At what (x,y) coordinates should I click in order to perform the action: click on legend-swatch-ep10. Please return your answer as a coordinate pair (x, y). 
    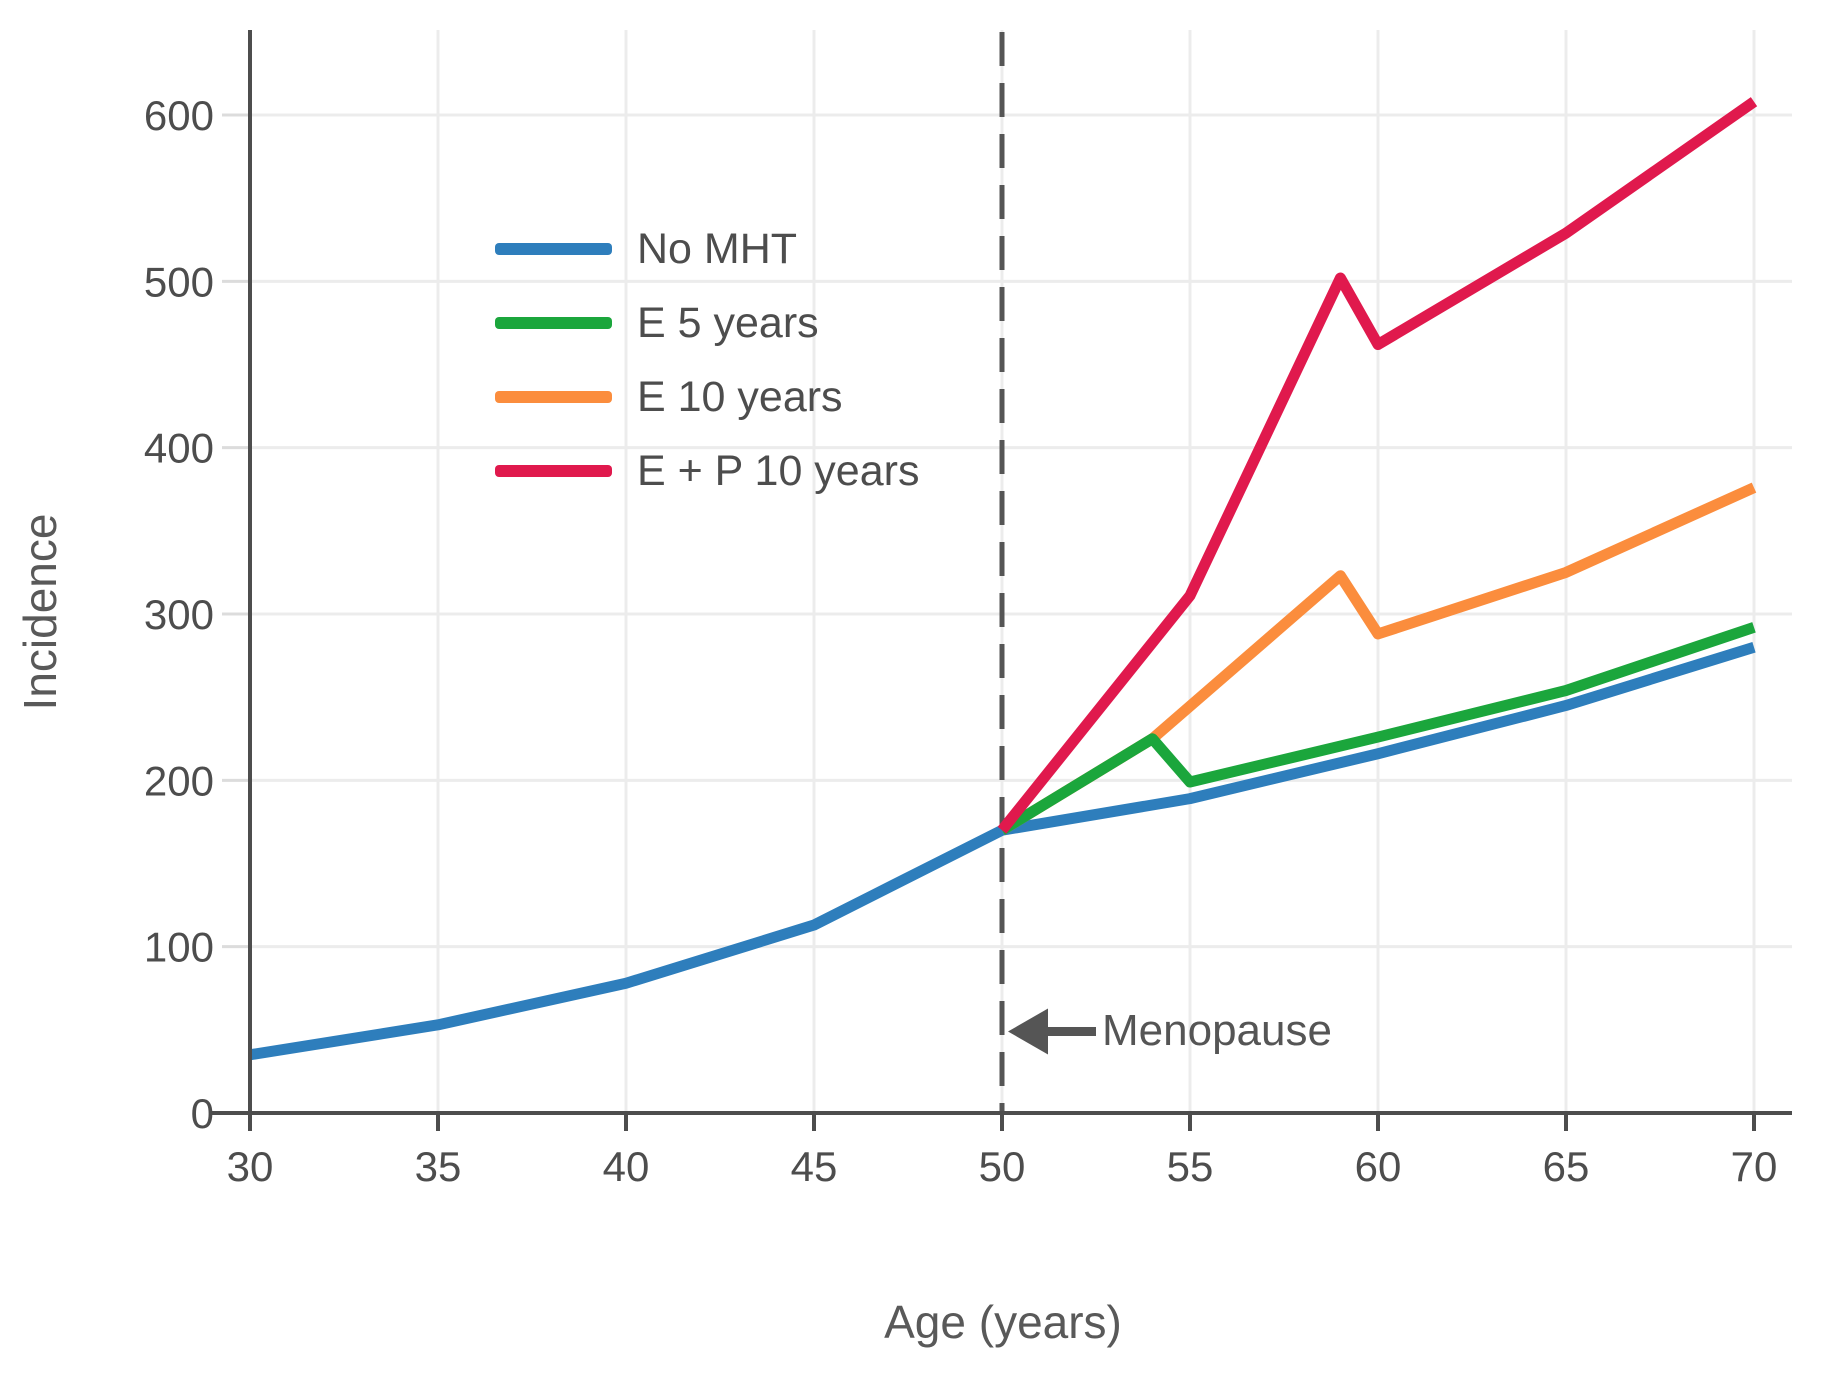
    Looking at the image, I should click on (553, 471).